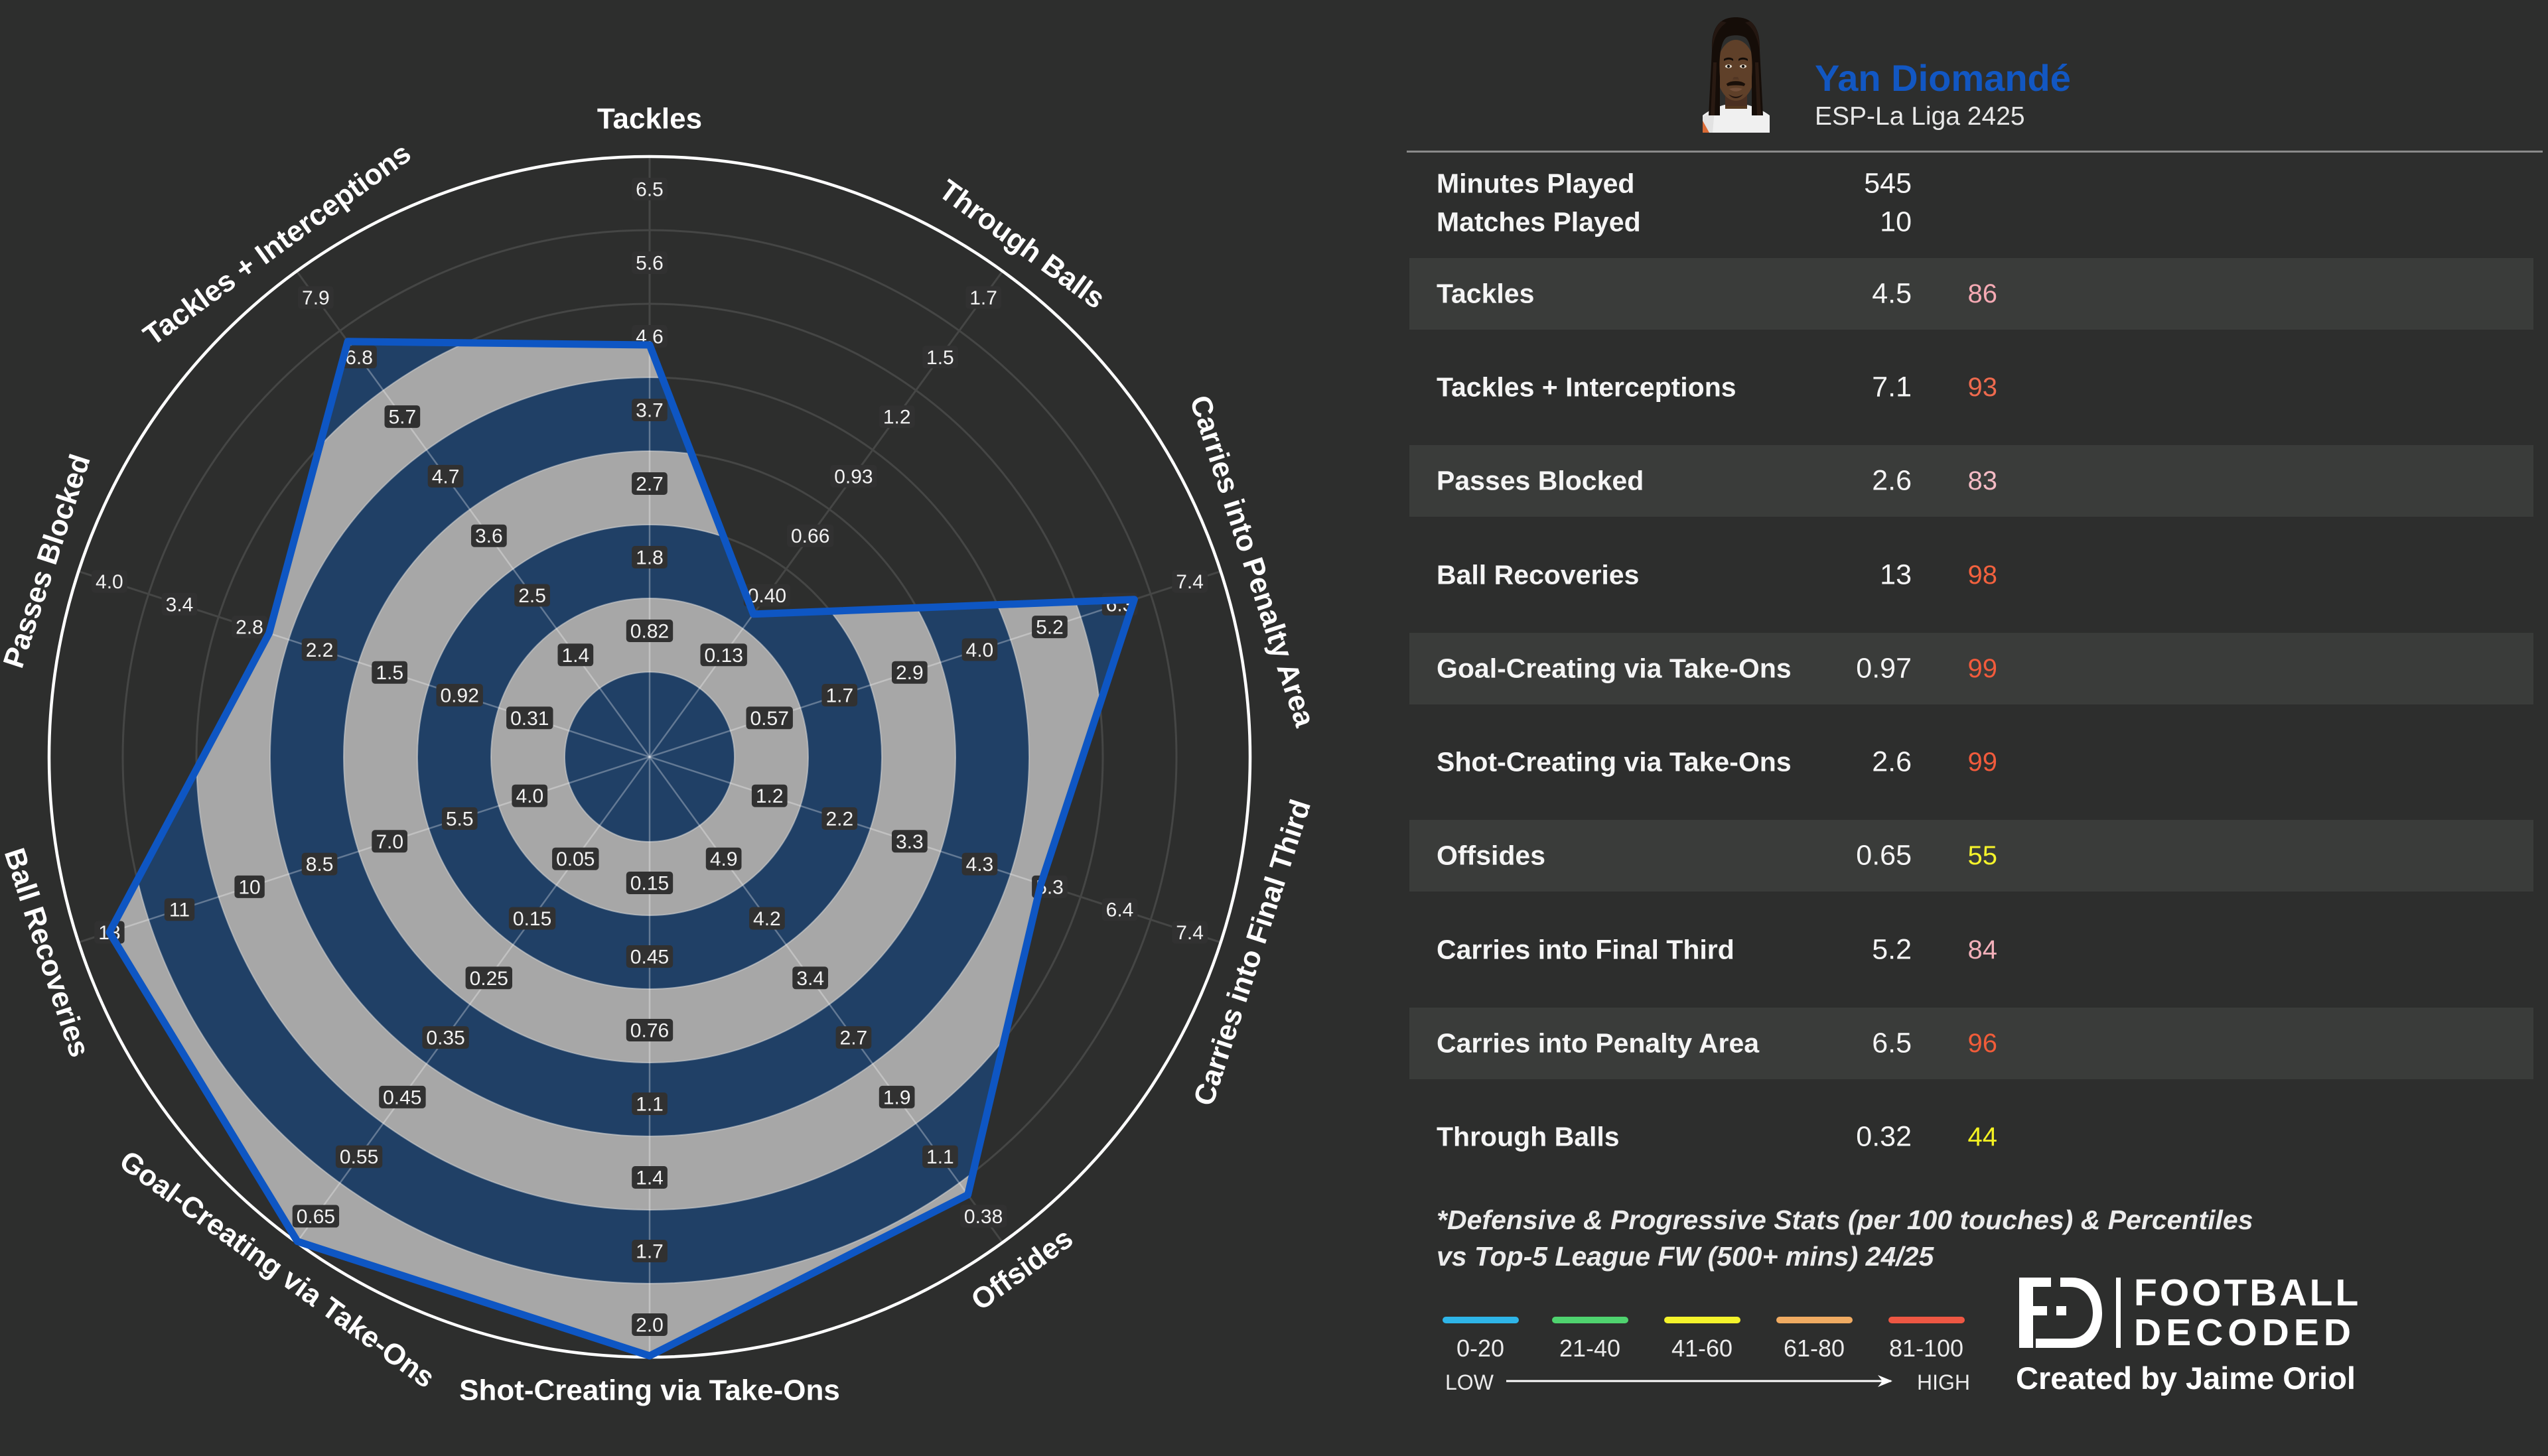 The image size is (2548, 1456). Describe the element at coordinates (767, 596) in the screenshot. I see `svg-text: 0.40` at that location.